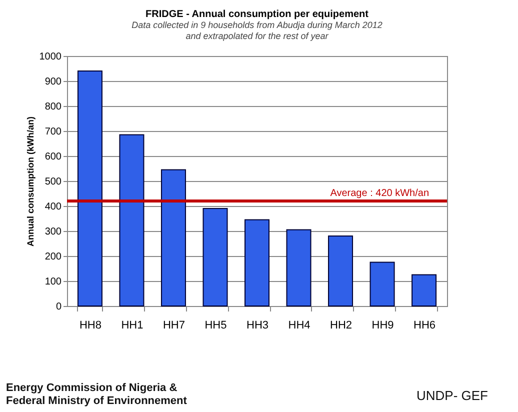  Describe the element at coordinates (53, 232) in the screenshot. I see `y-tick-label: 300` at that location.